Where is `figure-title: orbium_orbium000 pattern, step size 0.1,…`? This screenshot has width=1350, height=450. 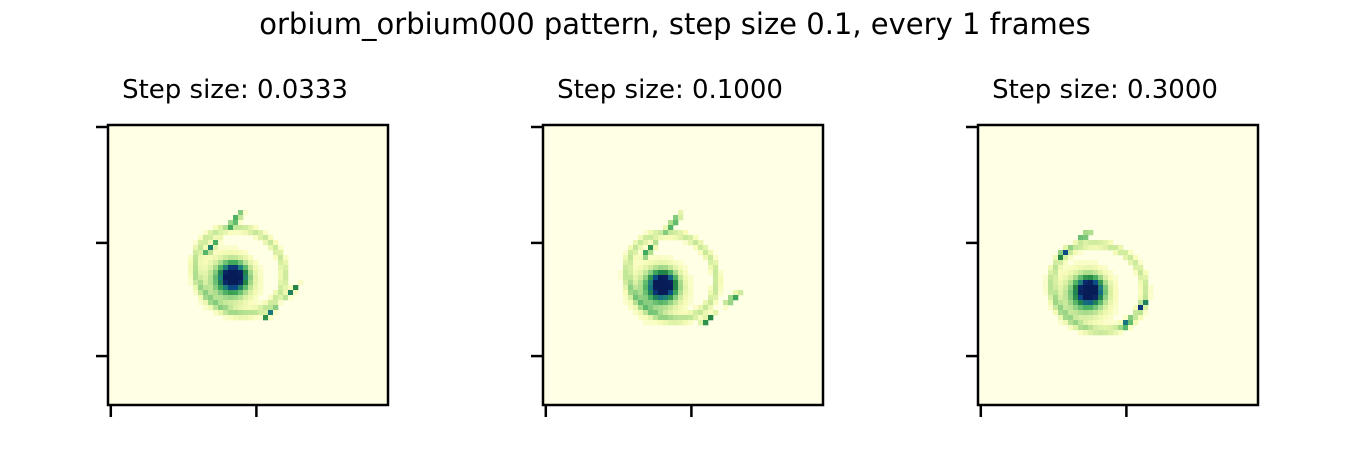
figure-title: orbium_orbium000 pattern, step size 0.1,… is located at coordinates (675, 24).